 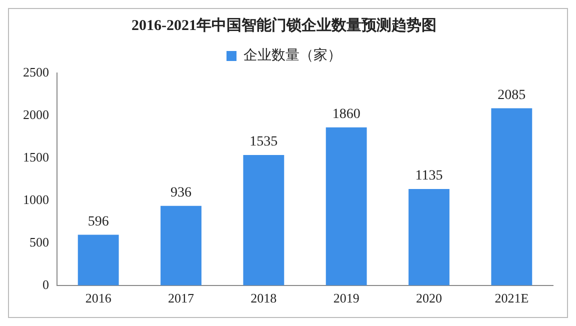 What do you see at coordinates (36, 199) in the screenshot?
I see `y-tick-label: 1000` at bounding box center [36, 199].